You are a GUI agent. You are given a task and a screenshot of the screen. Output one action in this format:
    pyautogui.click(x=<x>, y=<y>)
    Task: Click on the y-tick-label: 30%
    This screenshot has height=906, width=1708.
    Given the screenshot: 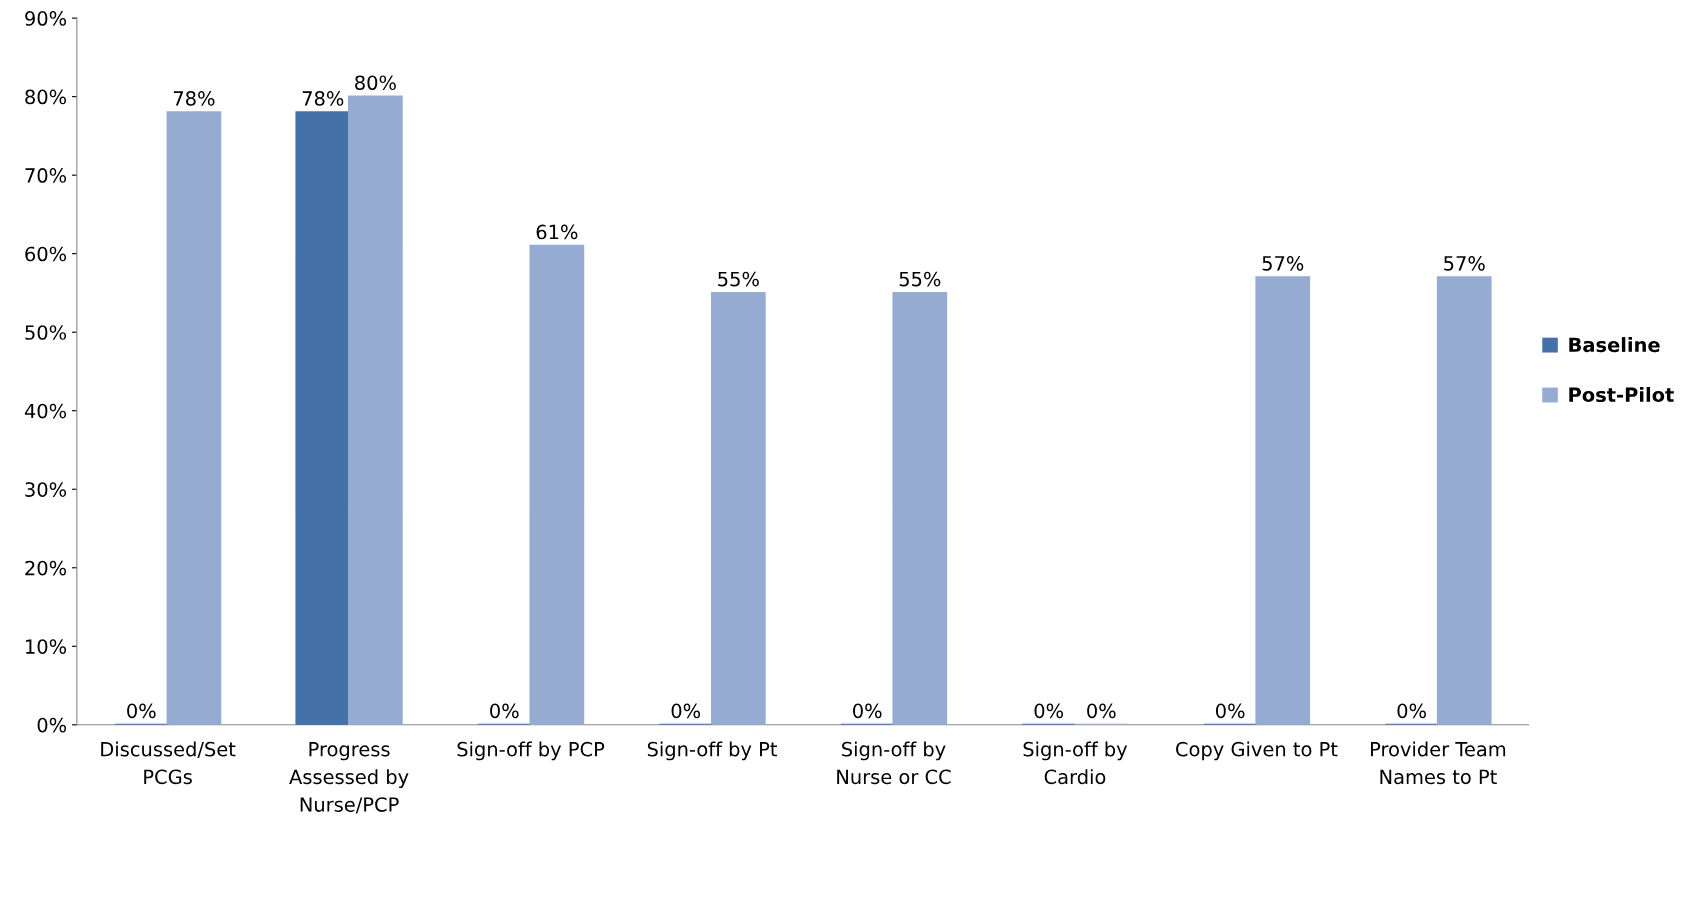 What is the action you would take?
    pyautogui.click(x=46, y=489)
    